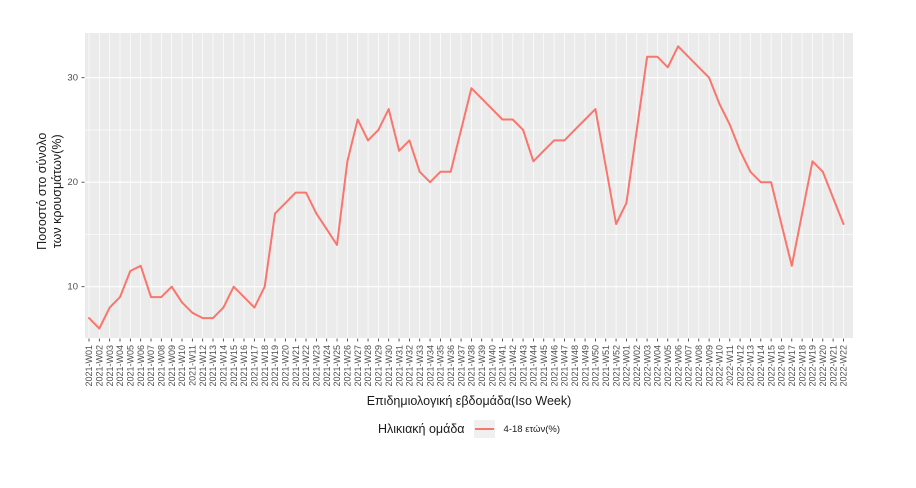  Describe the element at coordinates (358, 366) in the screenshot. I see `x-tick-label: 2021-W27` at that location.